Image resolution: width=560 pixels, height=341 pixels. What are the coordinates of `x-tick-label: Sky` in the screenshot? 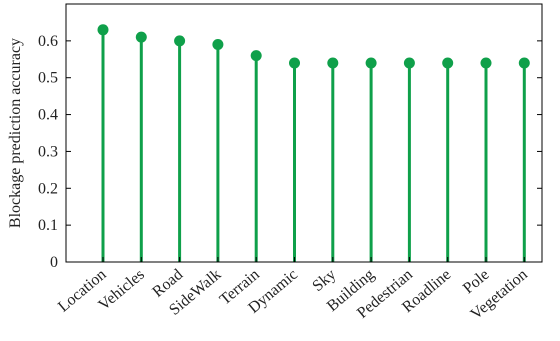 It's located at (324, 280).